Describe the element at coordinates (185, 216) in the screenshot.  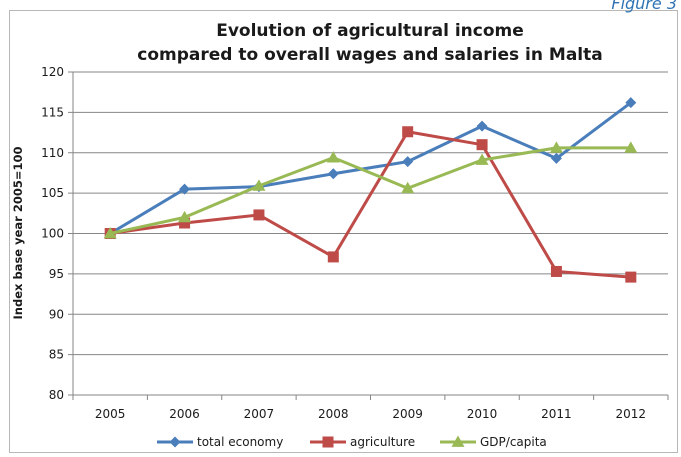
I see `point-gdp-capita-2006` at that location.